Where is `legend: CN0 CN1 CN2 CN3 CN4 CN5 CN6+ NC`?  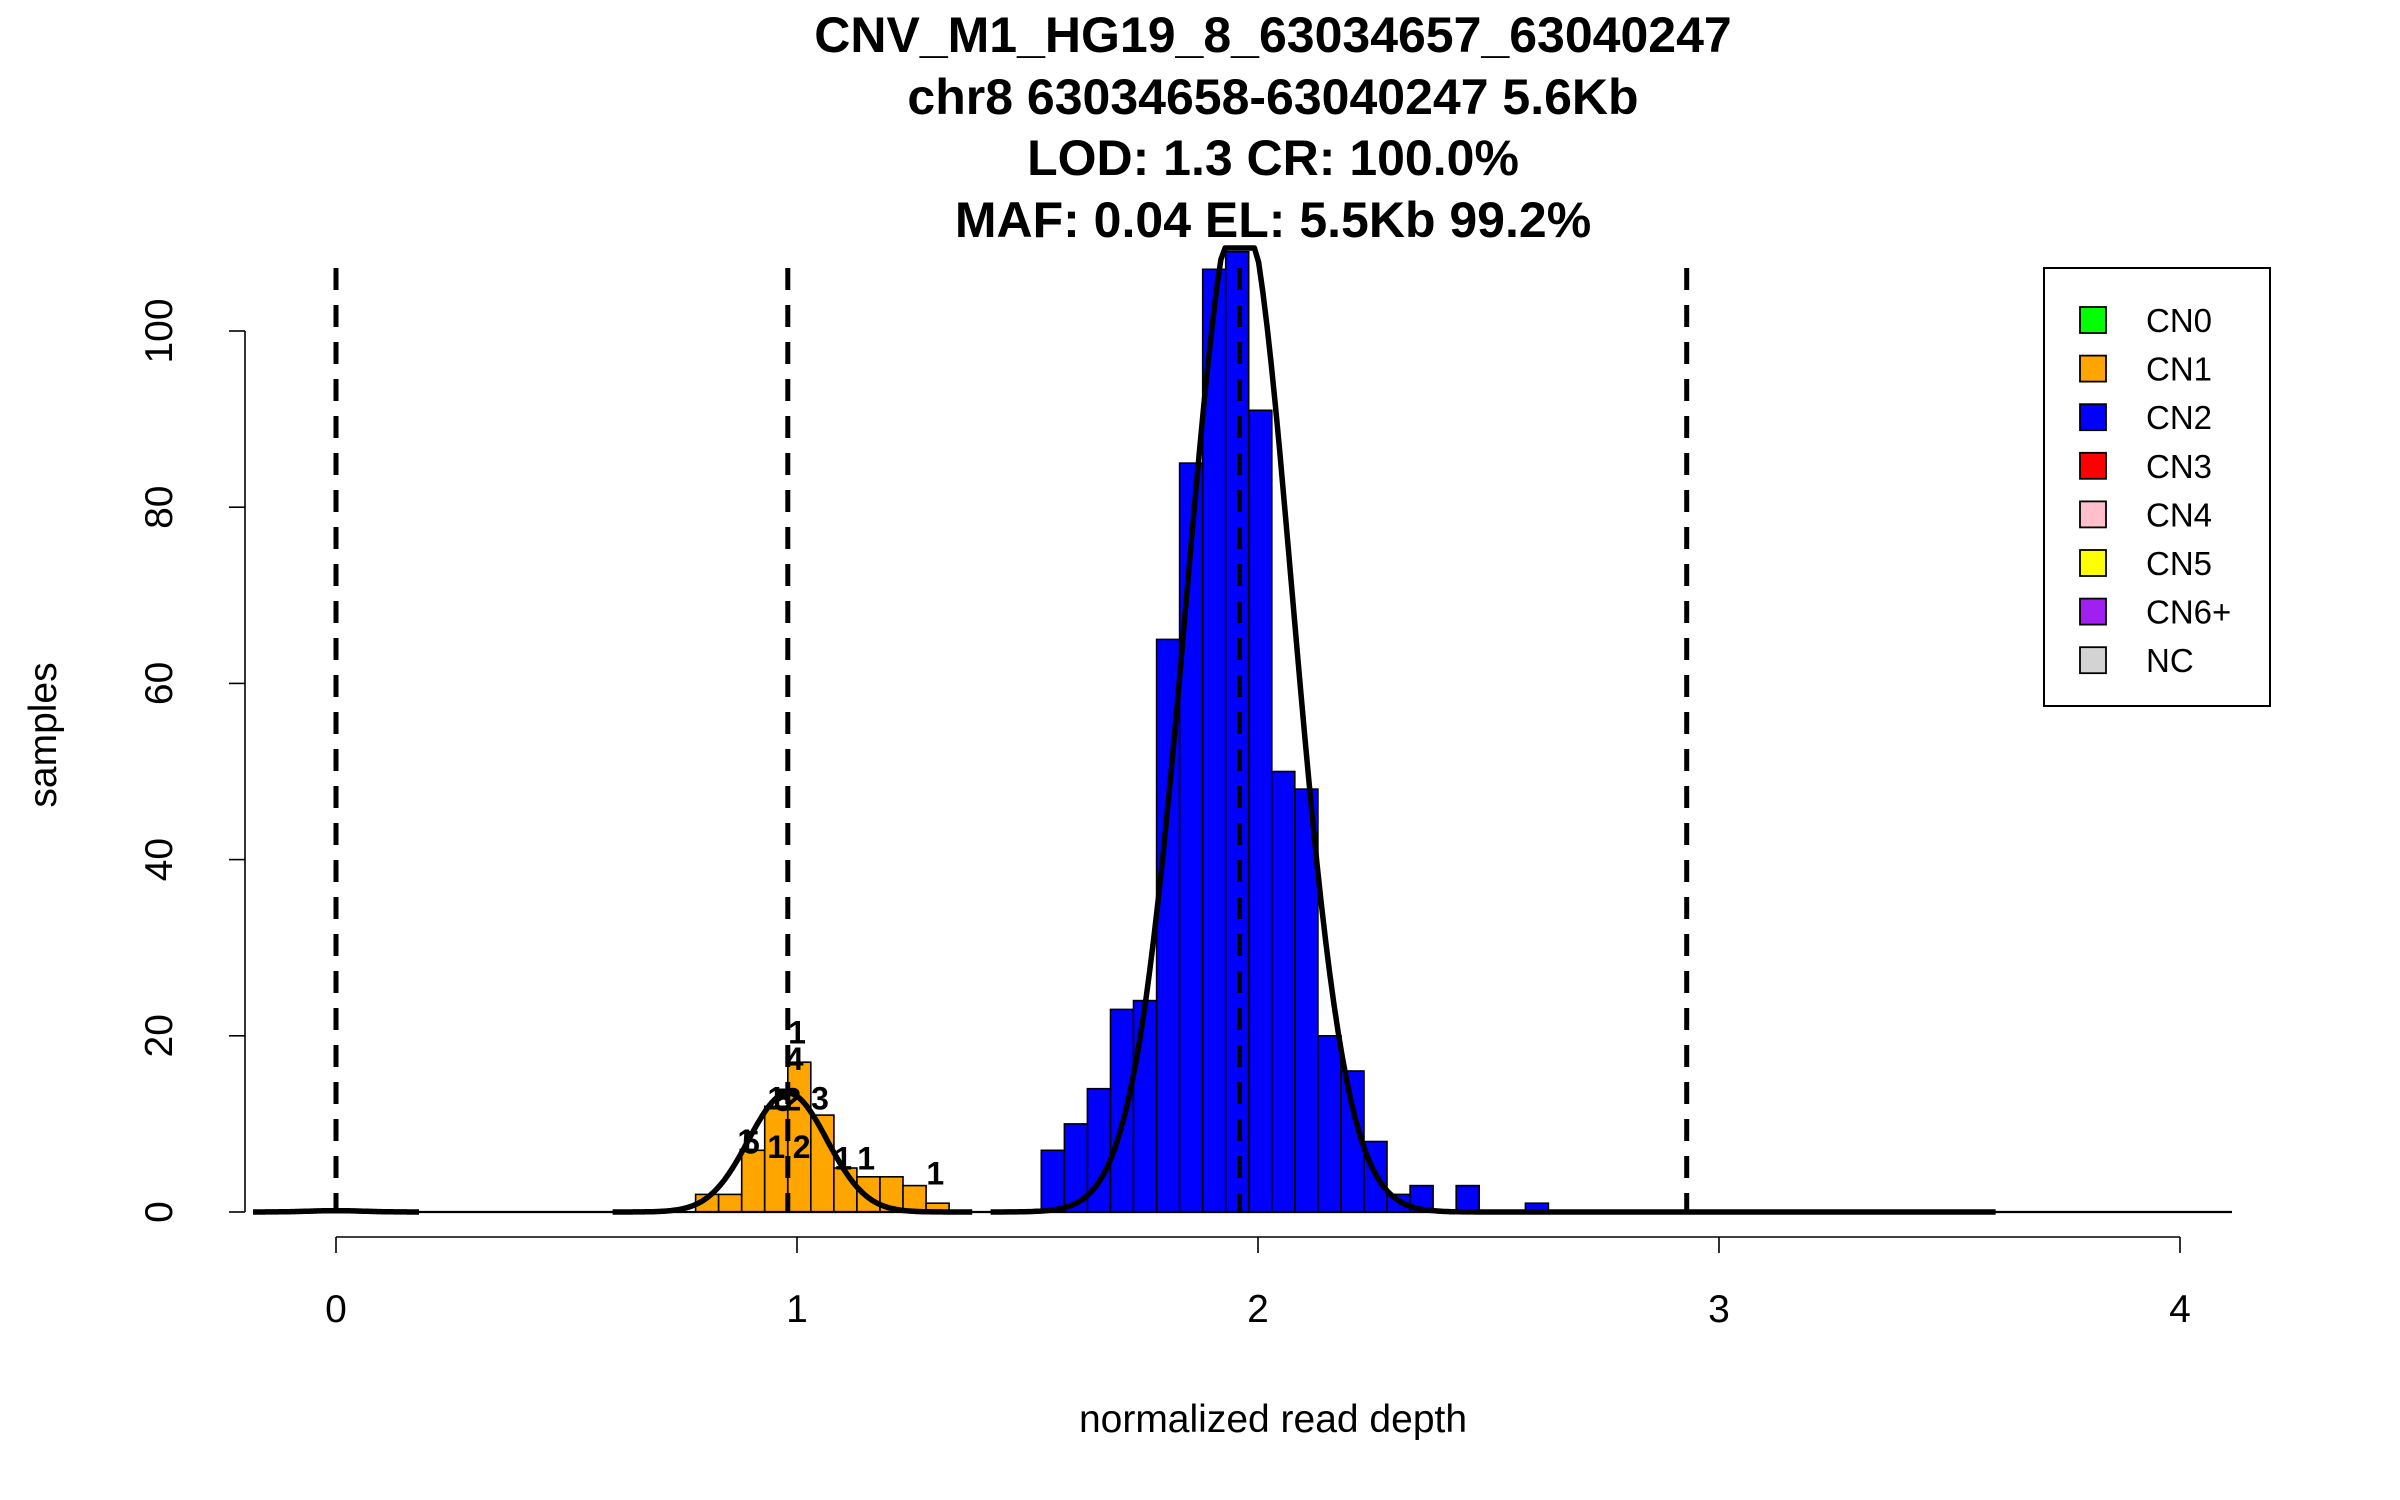
legend: CN0 CN1 CN2 CN3 CN4 CN5 CN6+ NC is located at coordinates (2157, 487).